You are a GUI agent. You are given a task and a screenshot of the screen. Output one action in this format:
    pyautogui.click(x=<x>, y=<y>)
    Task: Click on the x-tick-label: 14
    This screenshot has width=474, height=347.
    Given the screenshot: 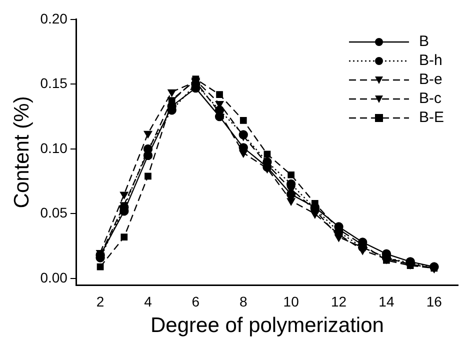 What is the action you would take?
    pyautogui.click(x=386, y=301)
    